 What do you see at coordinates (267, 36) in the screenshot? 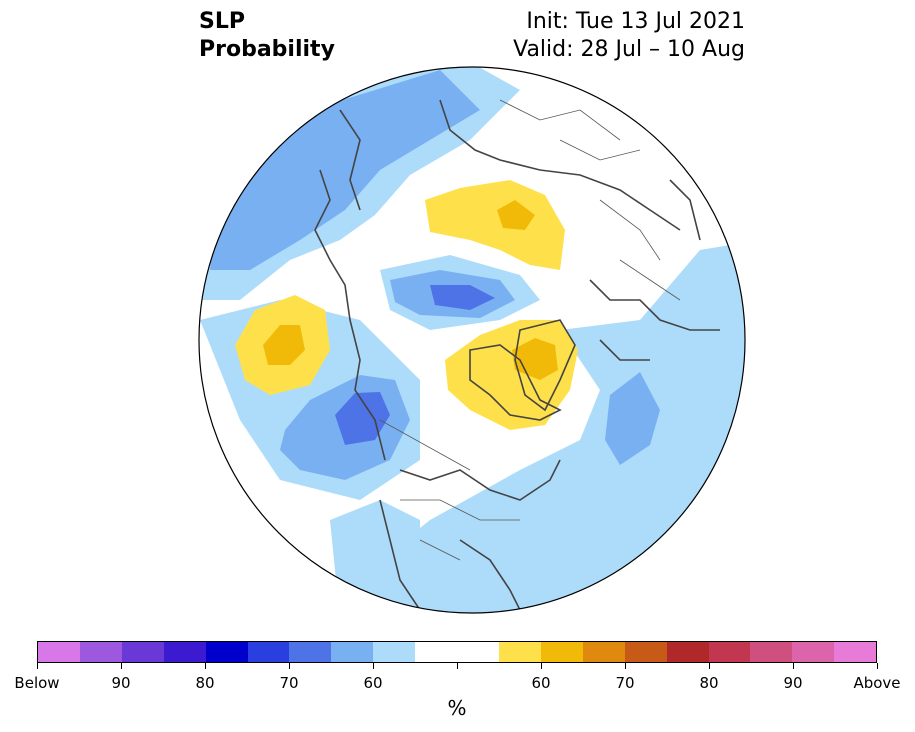
I see `map-title: SLP Probability` at bounding box center [267, 36].